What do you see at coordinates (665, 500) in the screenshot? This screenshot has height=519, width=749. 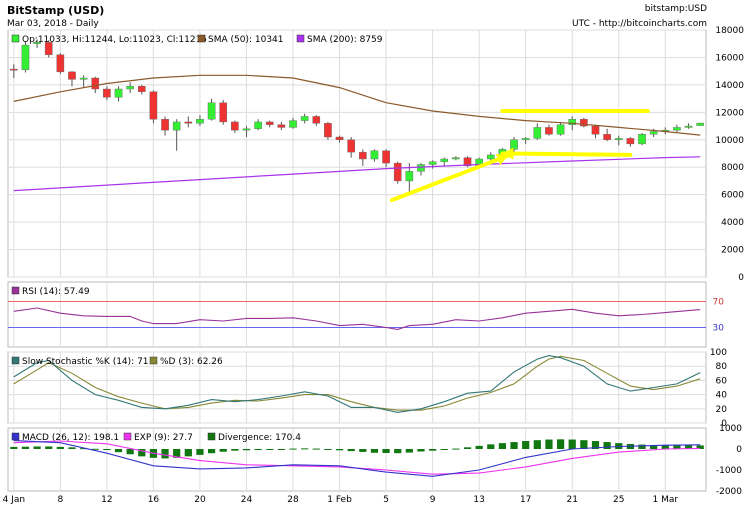 I see `x-tick-label: 1 Mar` at bounding box center [665, 500].